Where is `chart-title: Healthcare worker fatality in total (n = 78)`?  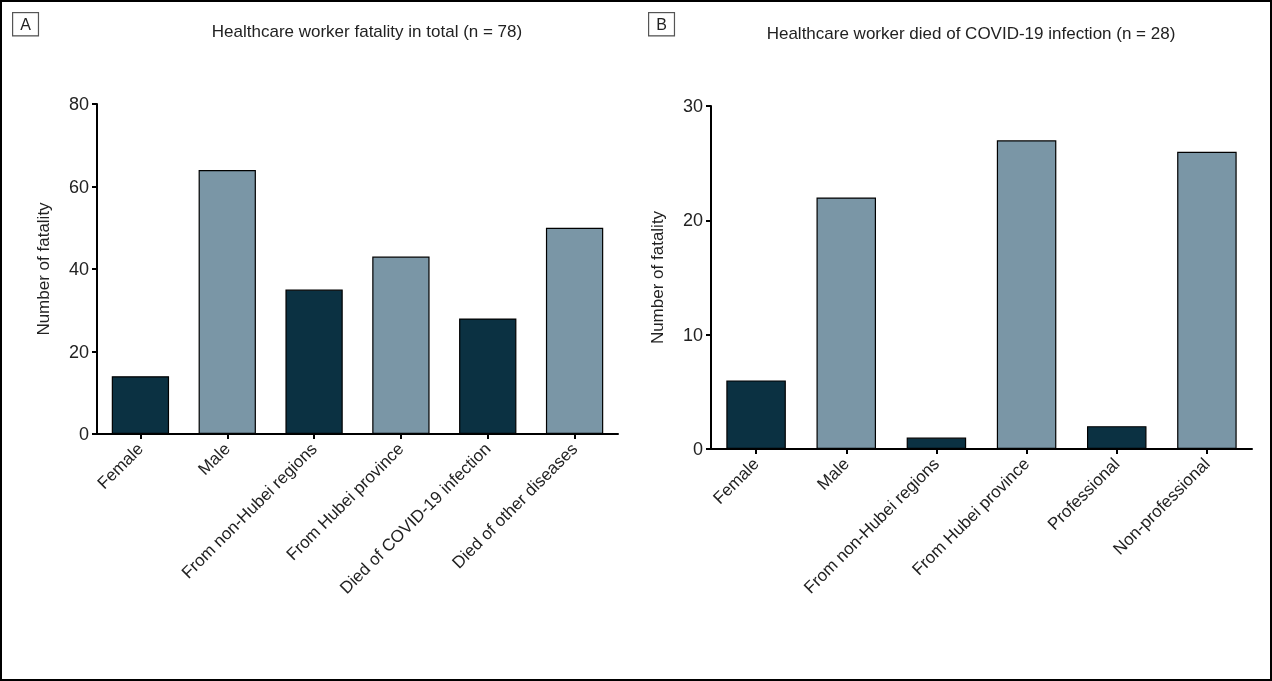
chart-title: Healthcare worker fatality in total (n = 78) is located at coordinates (367, 31).